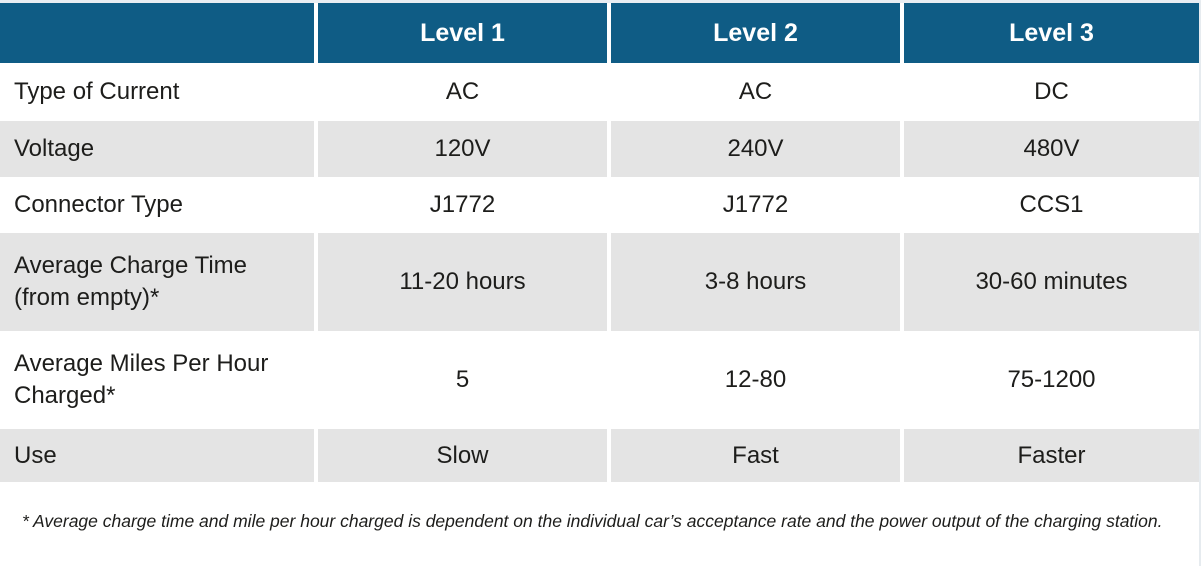  Describe the element at coordinates (754, 92) in the screenshot. I see `cell-level-2: AC` at that location.